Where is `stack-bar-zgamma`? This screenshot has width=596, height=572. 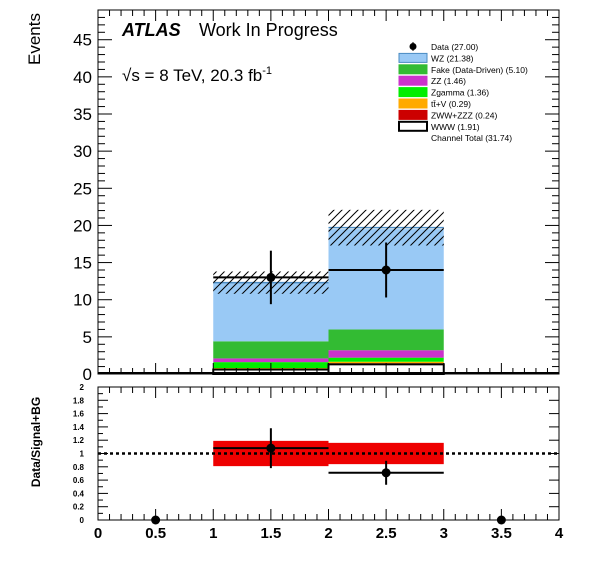
stack-bar-zgamma is located at coordinates (386, 359).